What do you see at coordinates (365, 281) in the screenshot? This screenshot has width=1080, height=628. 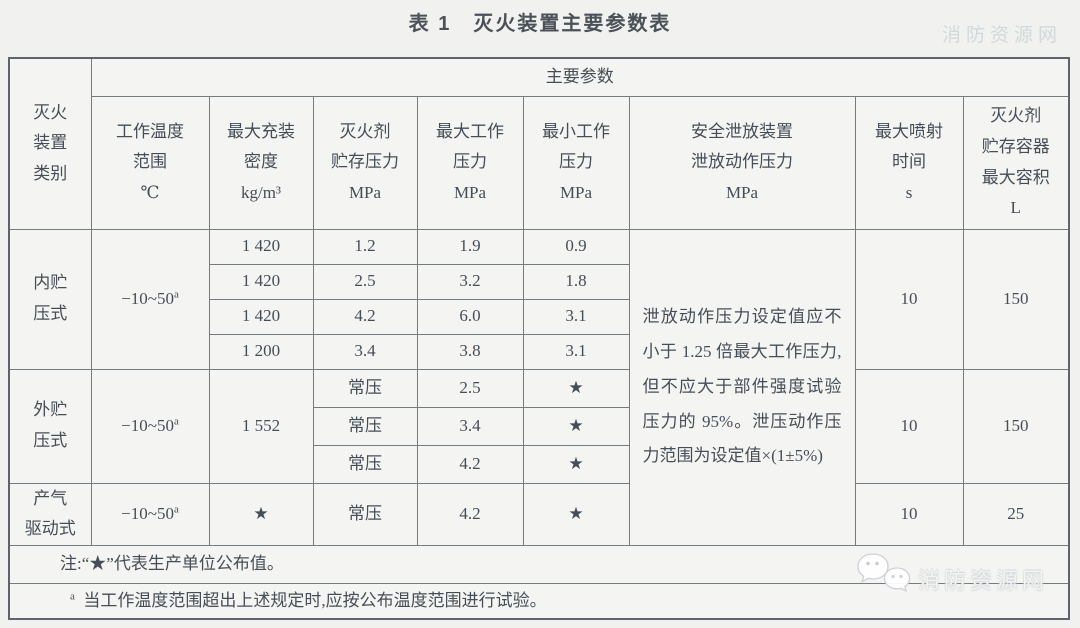 I see `cell-storage-pressure: 2.5` at bounding box center [365, 281].